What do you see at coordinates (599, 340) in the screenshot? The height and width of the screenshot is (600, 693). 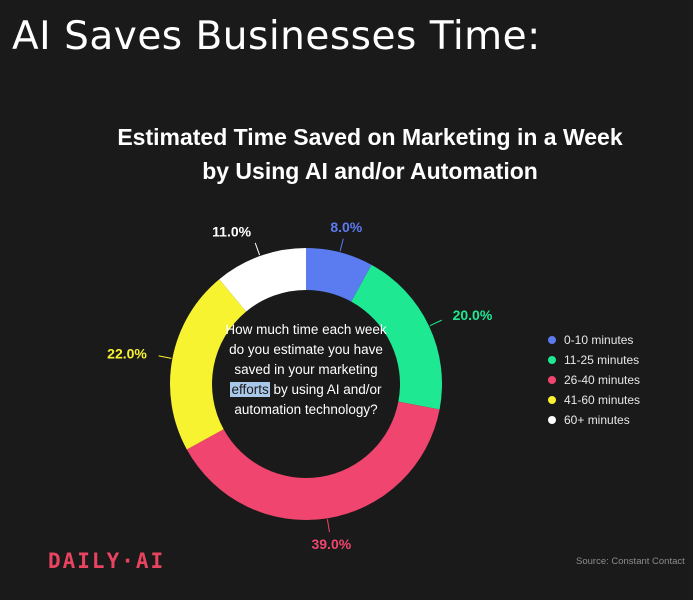 I see `legend-label: 0-10 minutes` at bounding box center [599, 340].